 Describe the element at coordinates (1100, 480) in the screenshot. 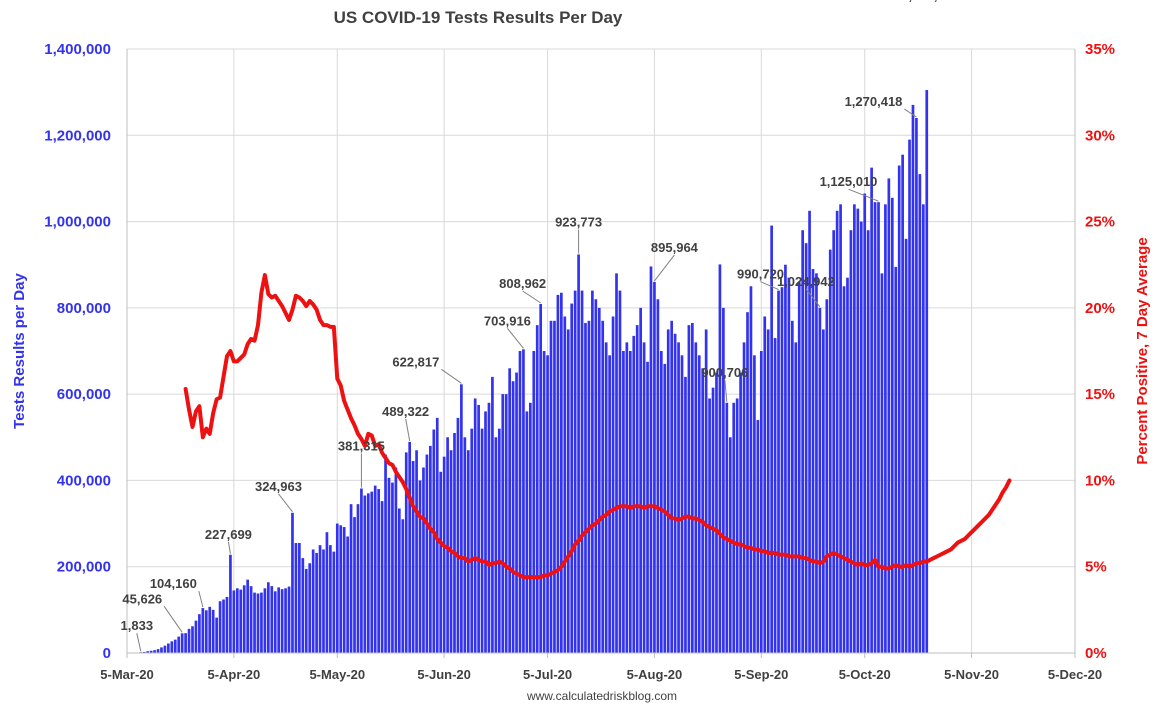

I see `y2-tick-label: 10%` at that location.